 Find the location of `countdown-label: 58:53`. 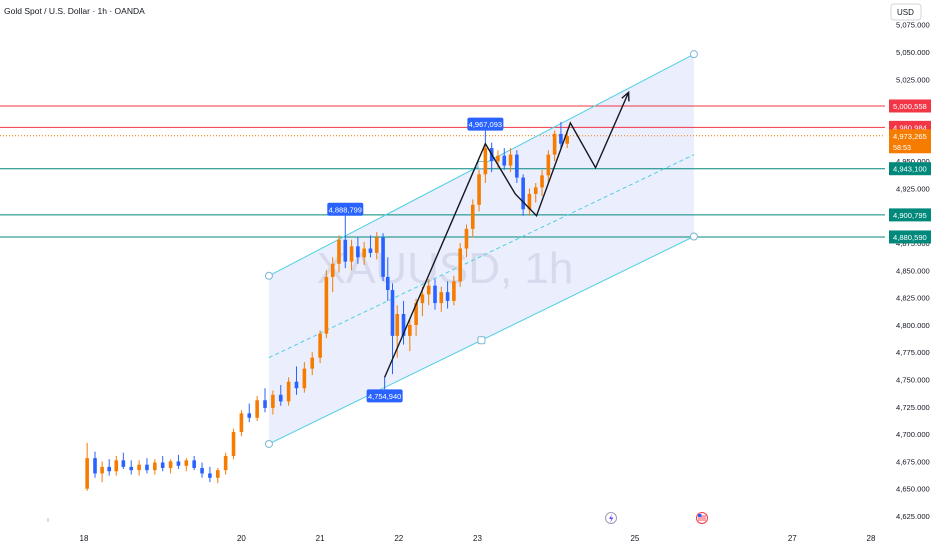

countdown-label: 58:53 is located at coordinates (902, 147).